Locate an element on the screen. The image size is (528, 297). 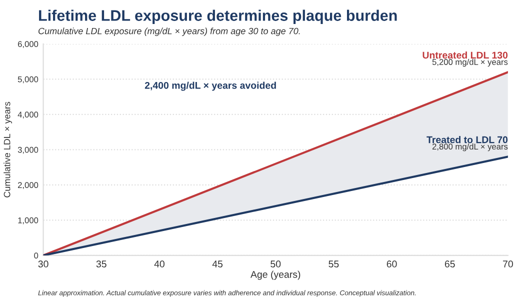
y-tick-label: 4,000 is located at coordinates (28, 115).